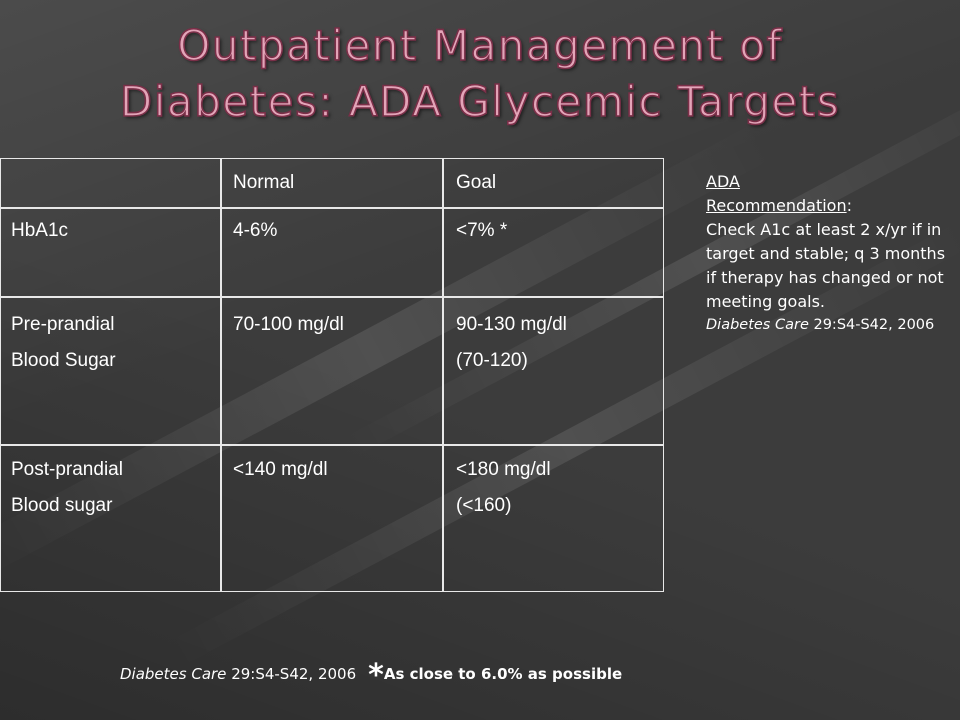 This screenshot has height=720, width=960. What do you see at coordinates (484, 505) in the screenshot?
I see `postprandial-goal-value-line2: (<160)` at bounding box center [484, 505].